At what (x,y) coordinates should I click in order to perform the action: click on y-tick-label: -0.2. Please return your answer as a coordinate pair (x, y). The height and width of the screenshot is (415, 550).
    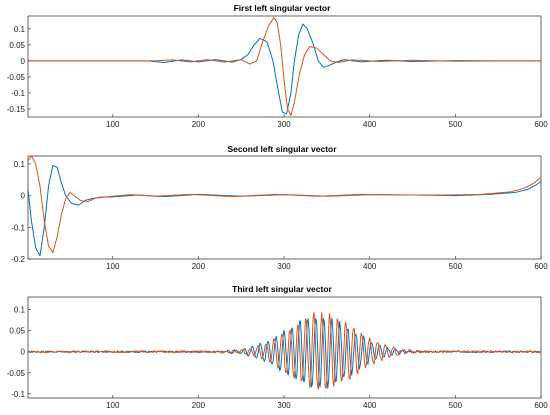
    Looking at the image, I should click on (18, 259).